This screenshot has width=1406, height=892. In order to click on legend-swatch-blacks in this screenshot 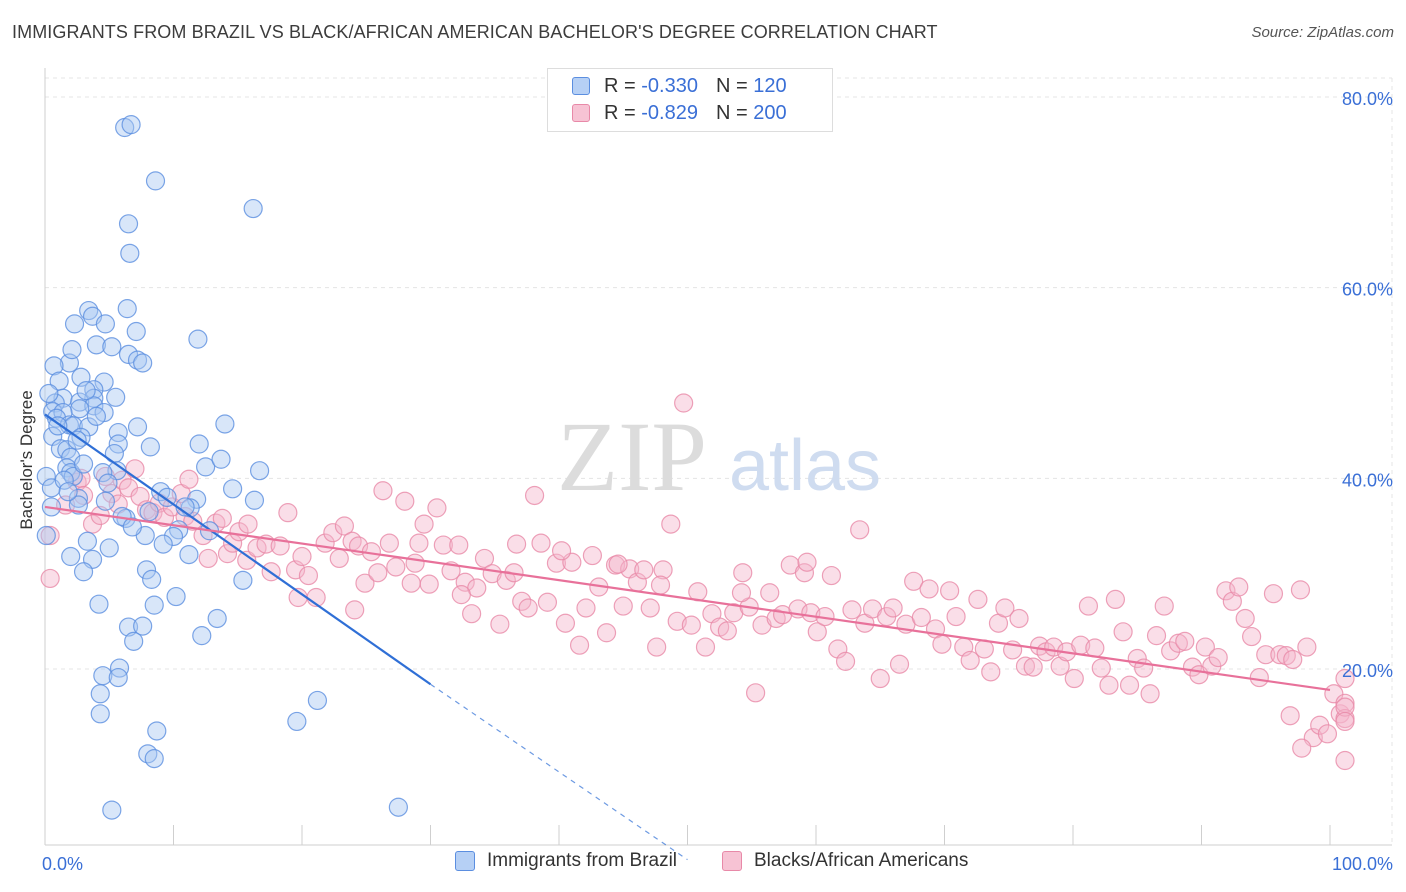, I will do `click(581, 113)`.